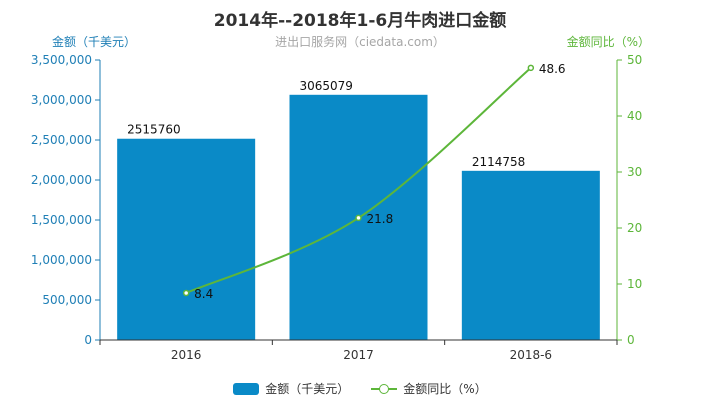 The image size is (720, 400). Describe the element at coordinates (326, 86) in the screenshot. I see `bar-value-label: 3065079` at that location.